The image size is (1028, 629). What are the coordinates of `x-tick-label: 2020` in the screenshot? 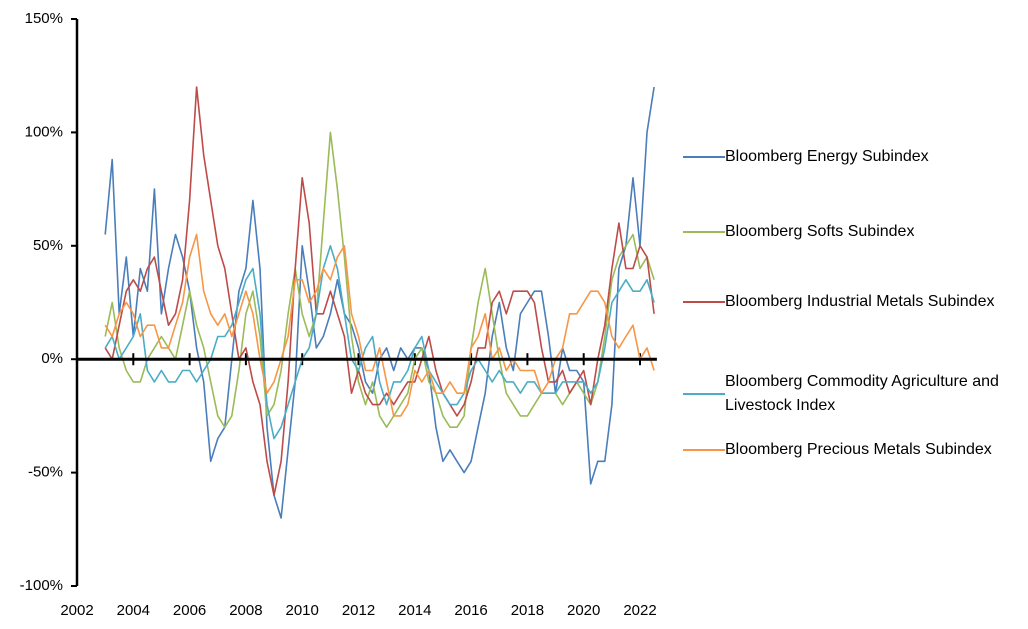 It's located at (583, 610).